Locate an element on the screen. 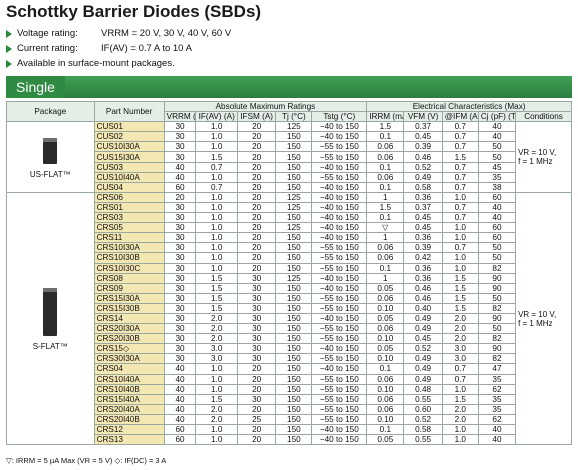 This screenshot has height=470, width=578. value-cell: 0.55 is located at coordinates (423, 399).